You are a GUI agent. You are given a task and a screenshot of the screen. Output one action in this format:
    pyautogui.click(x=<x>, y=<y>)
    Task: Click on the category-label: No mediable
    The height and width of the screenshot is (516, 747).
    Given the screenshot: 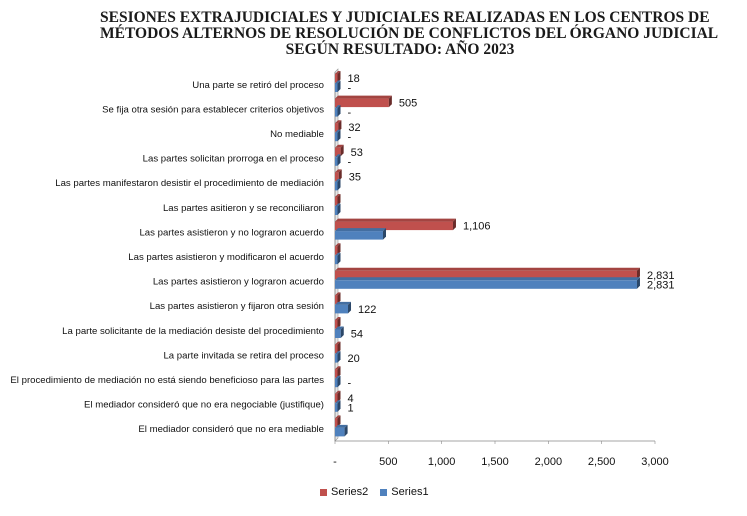 What is the action you would take?
    pyautogui.click(x=297, y=134)
    